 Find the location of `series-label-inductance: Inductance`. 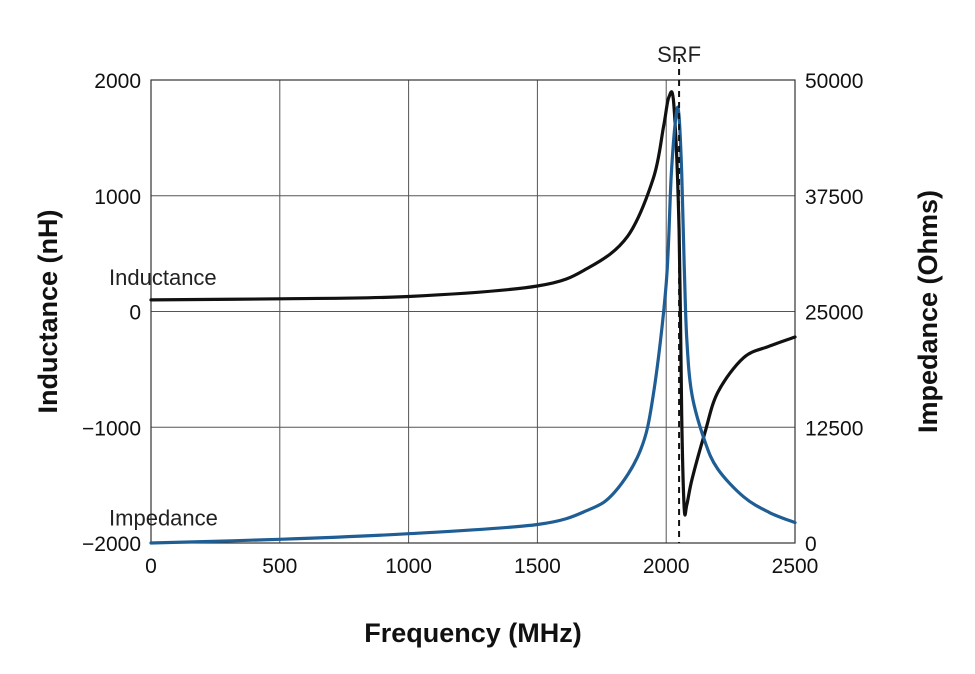

series-label-inductance: Inductance is located at coordinates (163, 277).